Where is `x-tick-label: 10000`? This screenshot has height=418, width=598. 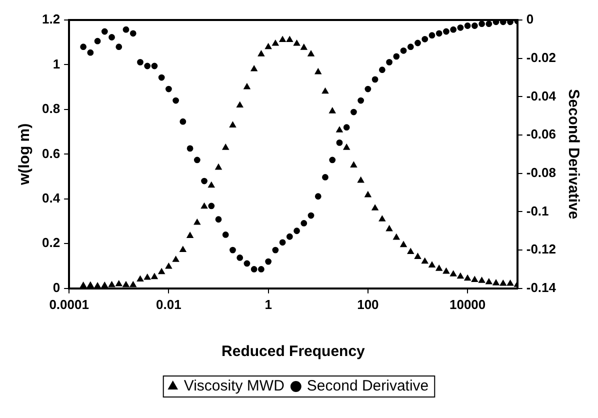 x-tick-label: 10000 is located at coordinates (467, 304).